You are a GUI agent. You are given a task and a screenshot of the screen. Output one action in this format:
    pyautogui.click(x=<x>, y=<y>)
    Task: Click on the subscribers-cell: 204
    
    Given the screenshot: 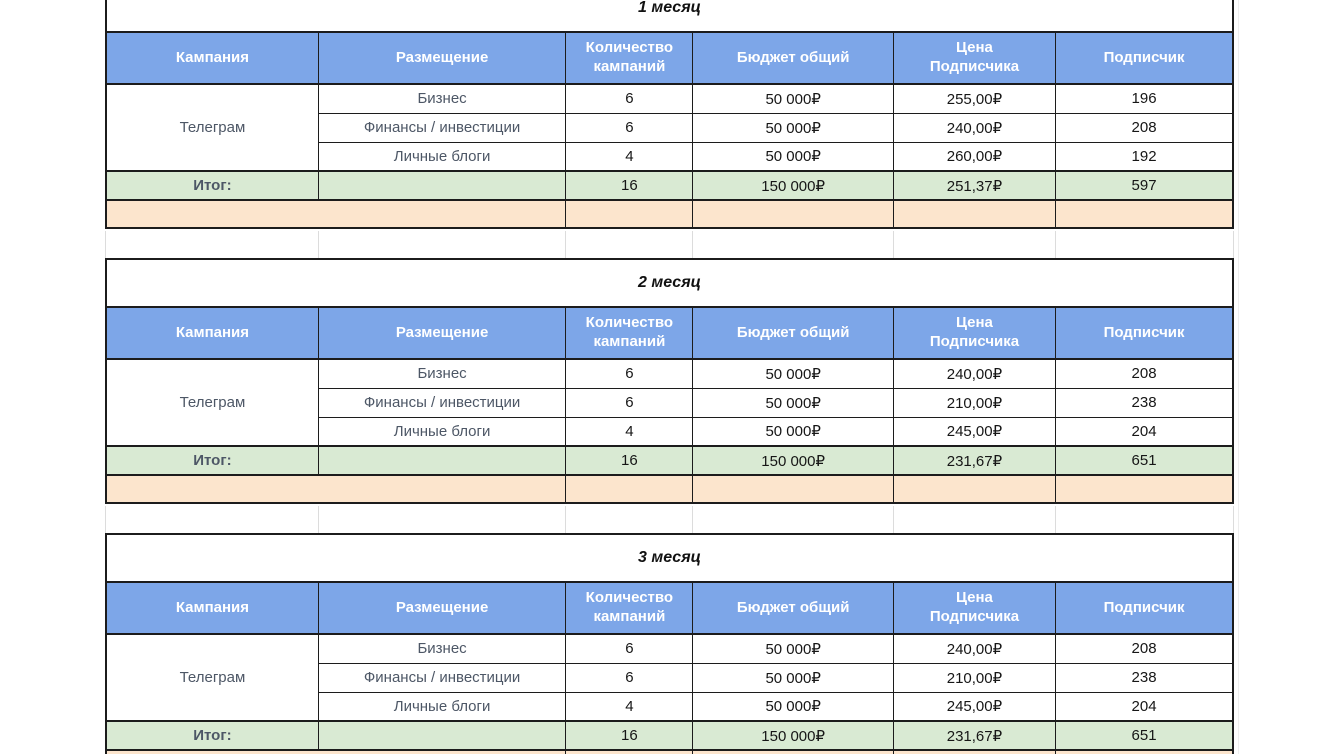 What is the action you would take?
    pyautogui.click(x=1144, y=431)
    